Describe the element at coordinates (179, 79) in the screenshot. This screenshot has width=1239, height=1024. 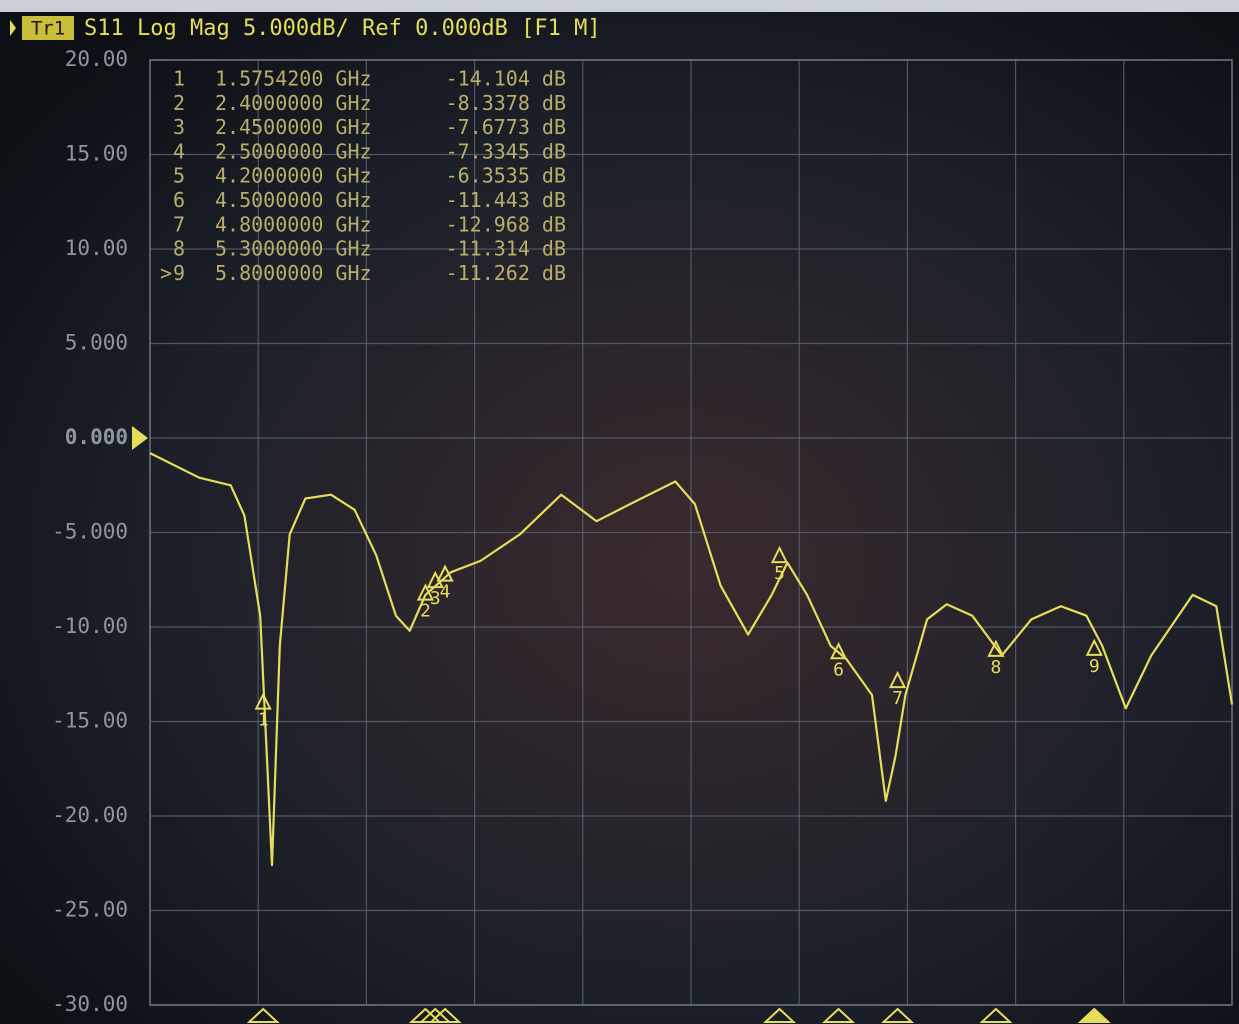
I see `marker-number: 1` at that location.